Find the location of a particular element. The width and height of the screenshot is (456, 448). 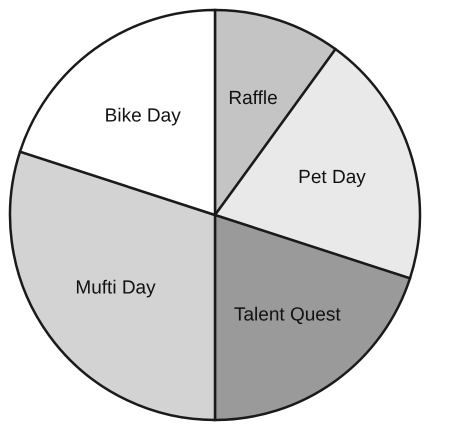

slice-label: Pet Day is located at coordinates (332, 177).